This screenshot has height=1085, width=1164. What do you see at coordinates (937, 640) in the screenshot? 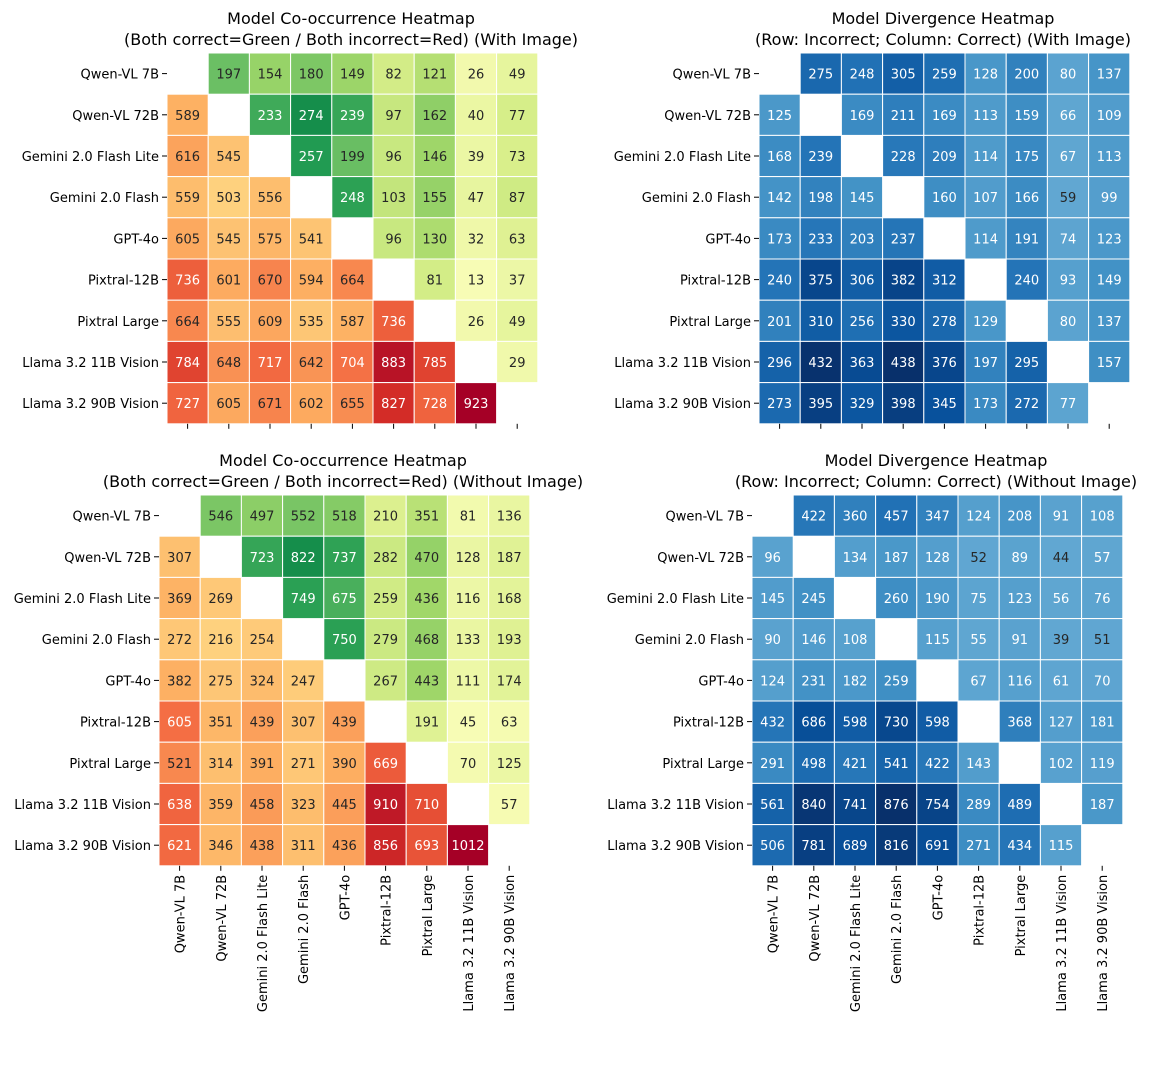
I see `cell-value-label: 115` at bounding box center [937, 640].